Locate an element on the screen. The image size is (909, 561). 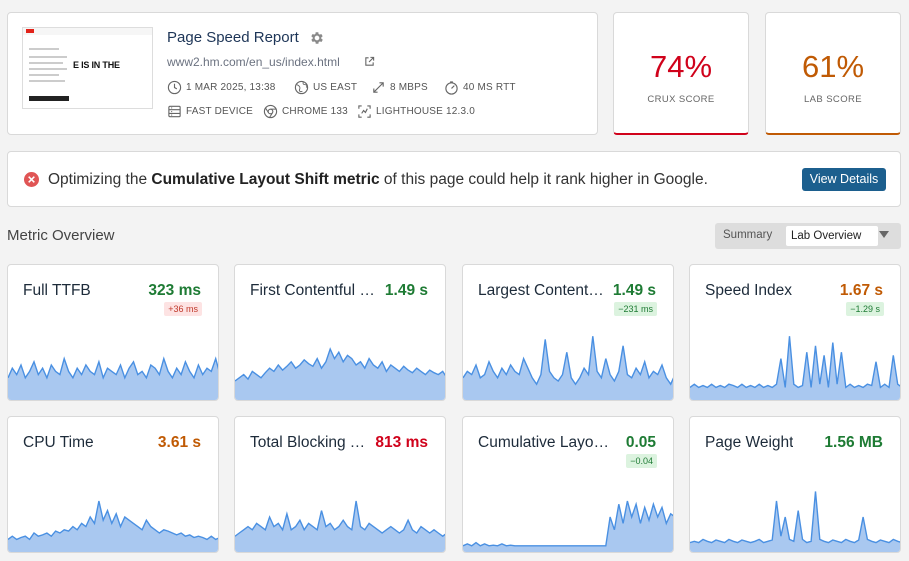
metric-delta-badge: +36 ms is located at coordinates (183, 309).